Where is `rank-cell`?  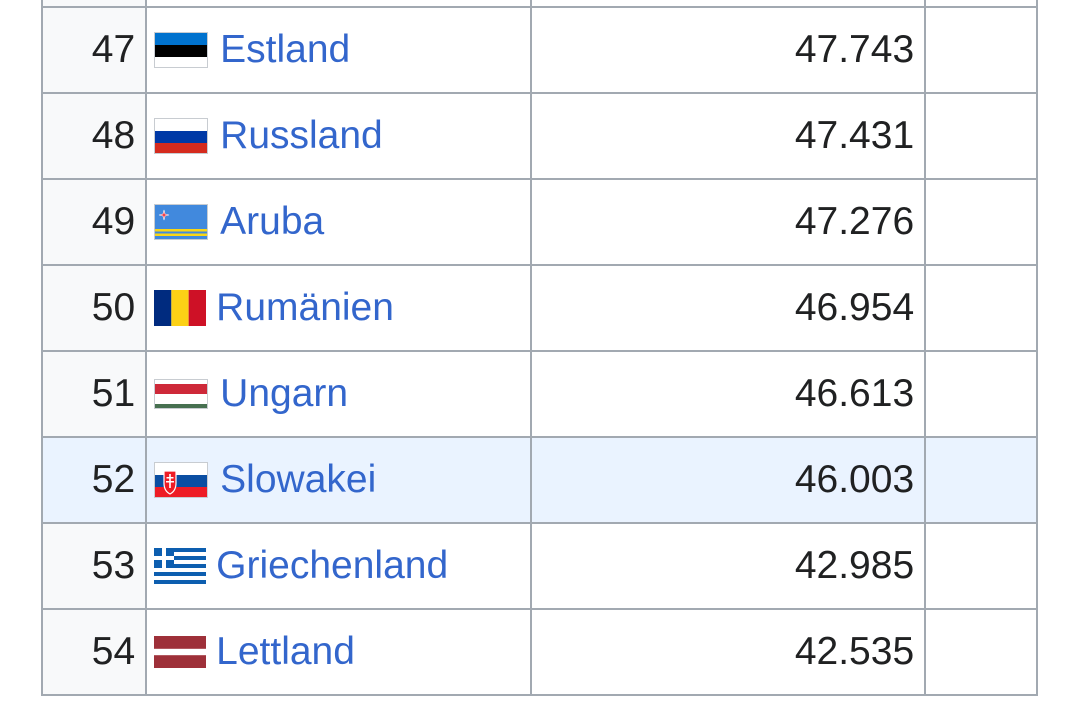
rank-cell is located at coordinates (94, 4).